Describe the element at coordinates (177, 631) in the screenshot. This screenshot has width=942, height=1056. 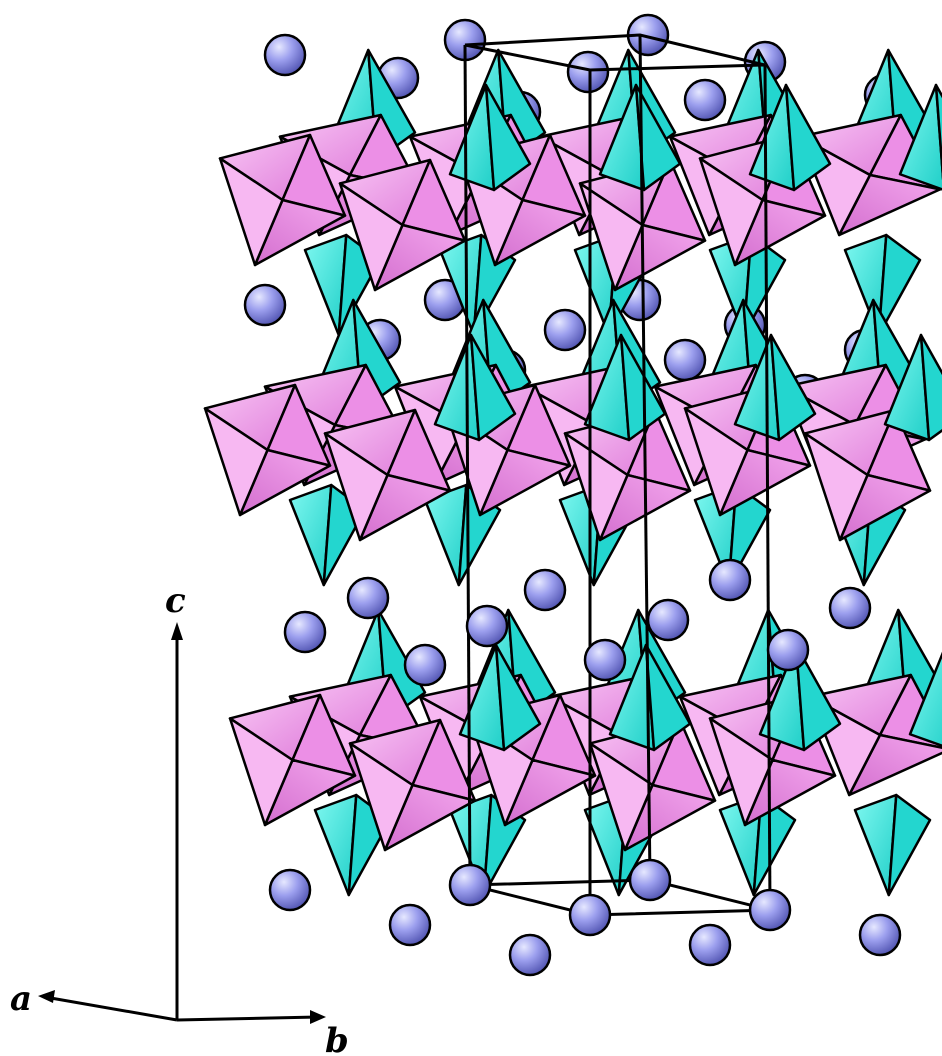
I see `axis-c-arrowhead` at that location.